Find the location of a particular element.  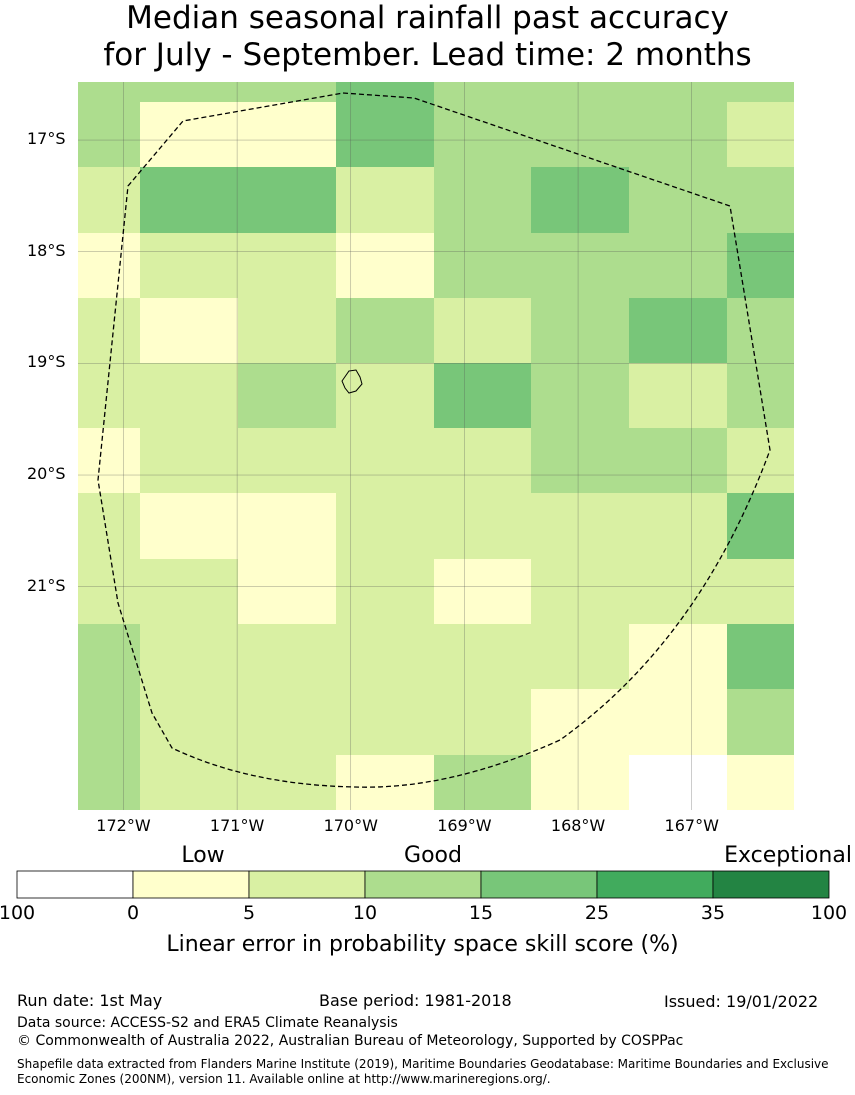

colorbar is located at coordinates (423, 884).